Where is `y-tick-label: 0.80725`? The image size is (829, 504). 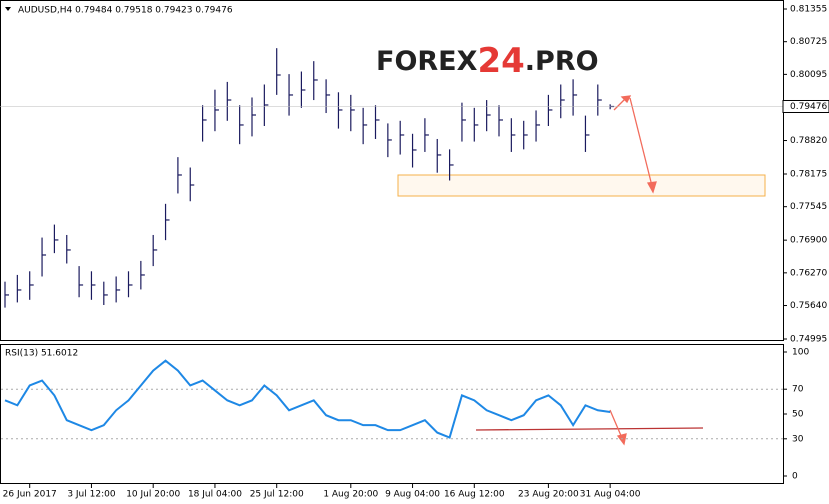 y-tick-label: 0.80725 is located at coordinates (808, 42).